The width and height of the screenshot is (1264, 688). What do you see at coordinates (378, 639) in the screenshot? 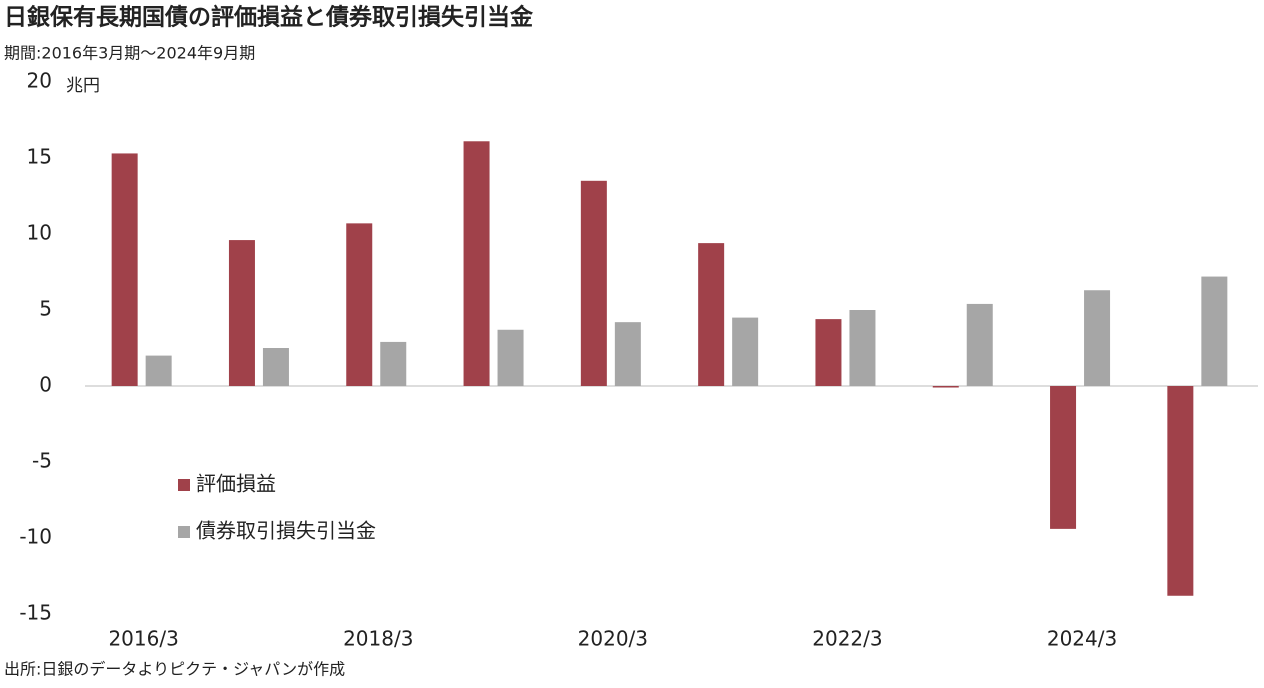
I see `x-tick-label: 2018/3` at bounding box center [378, 639].